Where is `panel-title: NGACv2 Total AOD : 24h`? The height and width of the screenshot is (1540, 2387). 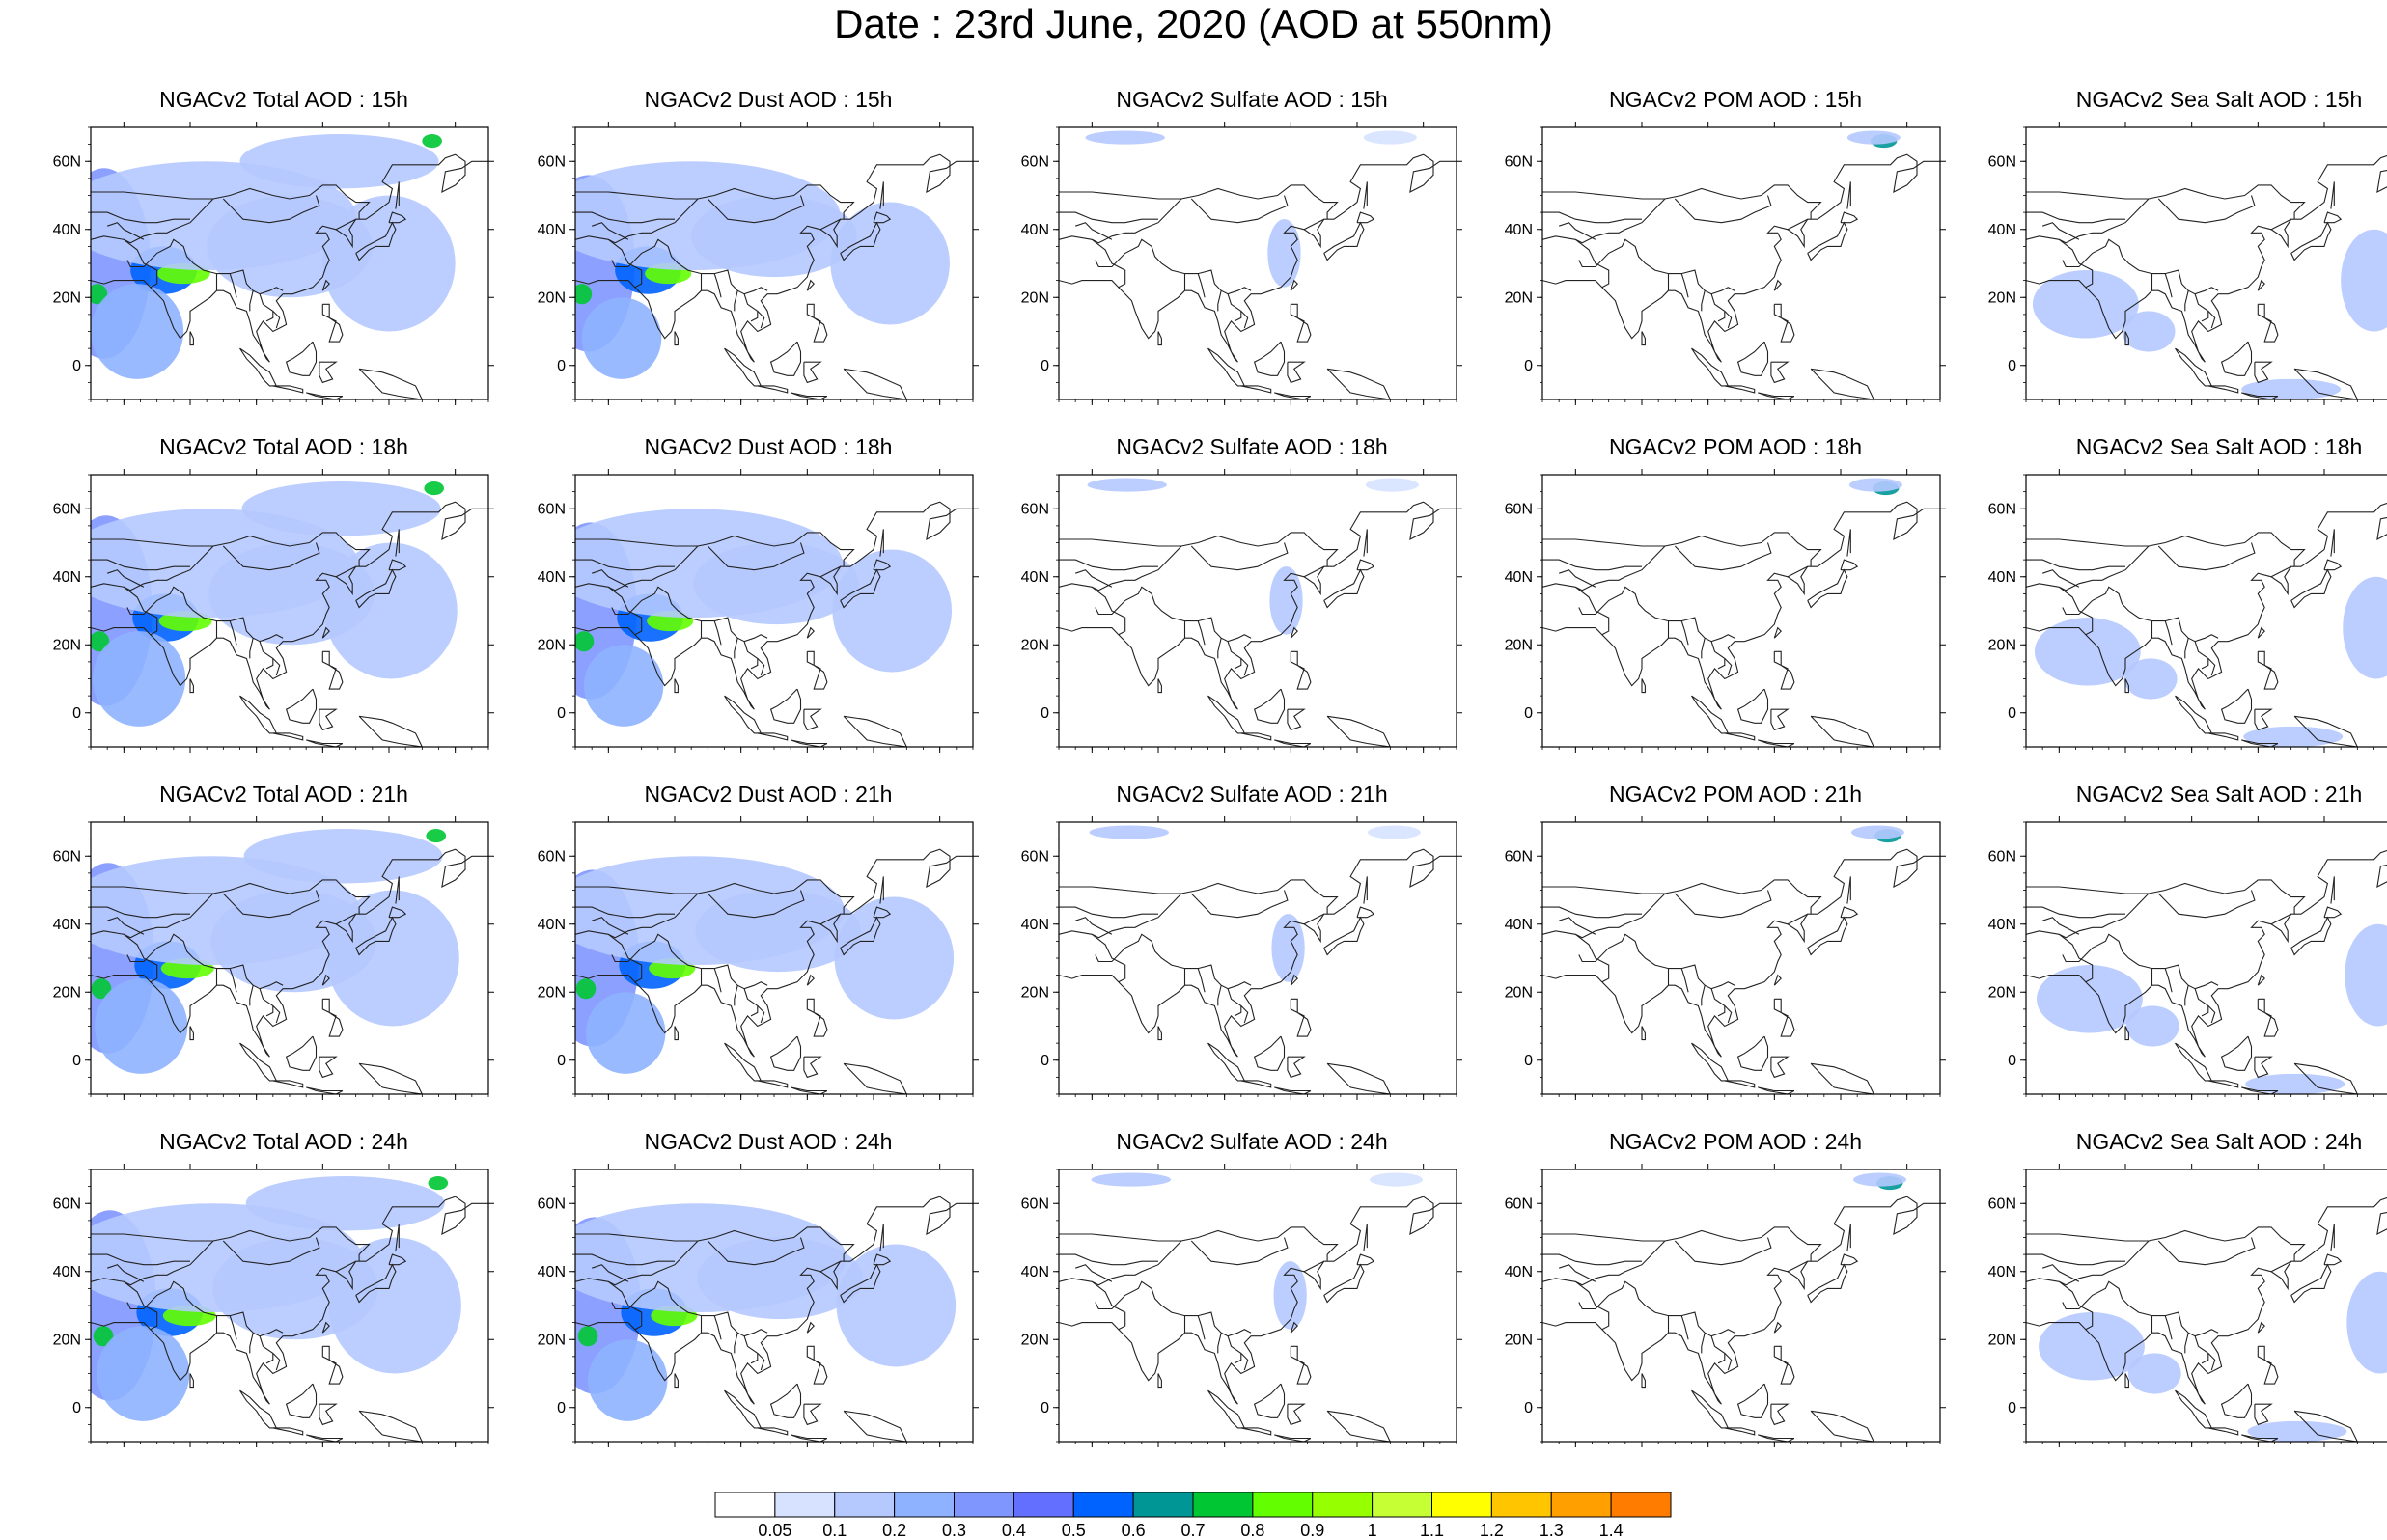 panel-title: NGACv2 Total AOD : 24h is located at coordinates (283, 1141).